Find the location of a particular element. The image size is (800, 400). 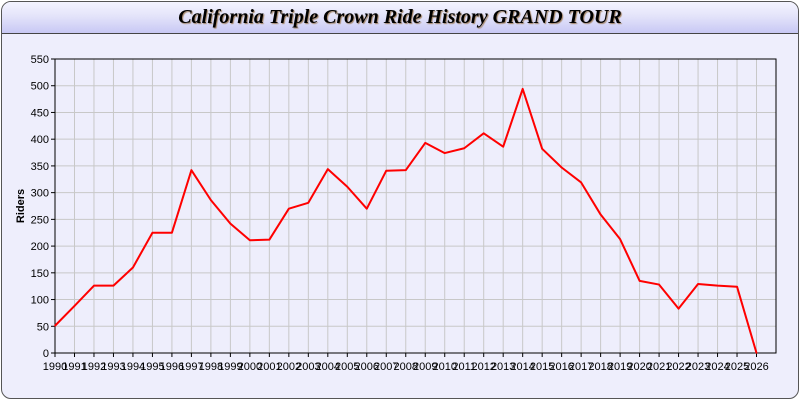

y-tick-label: 550 is located at coordinates (40, 60).